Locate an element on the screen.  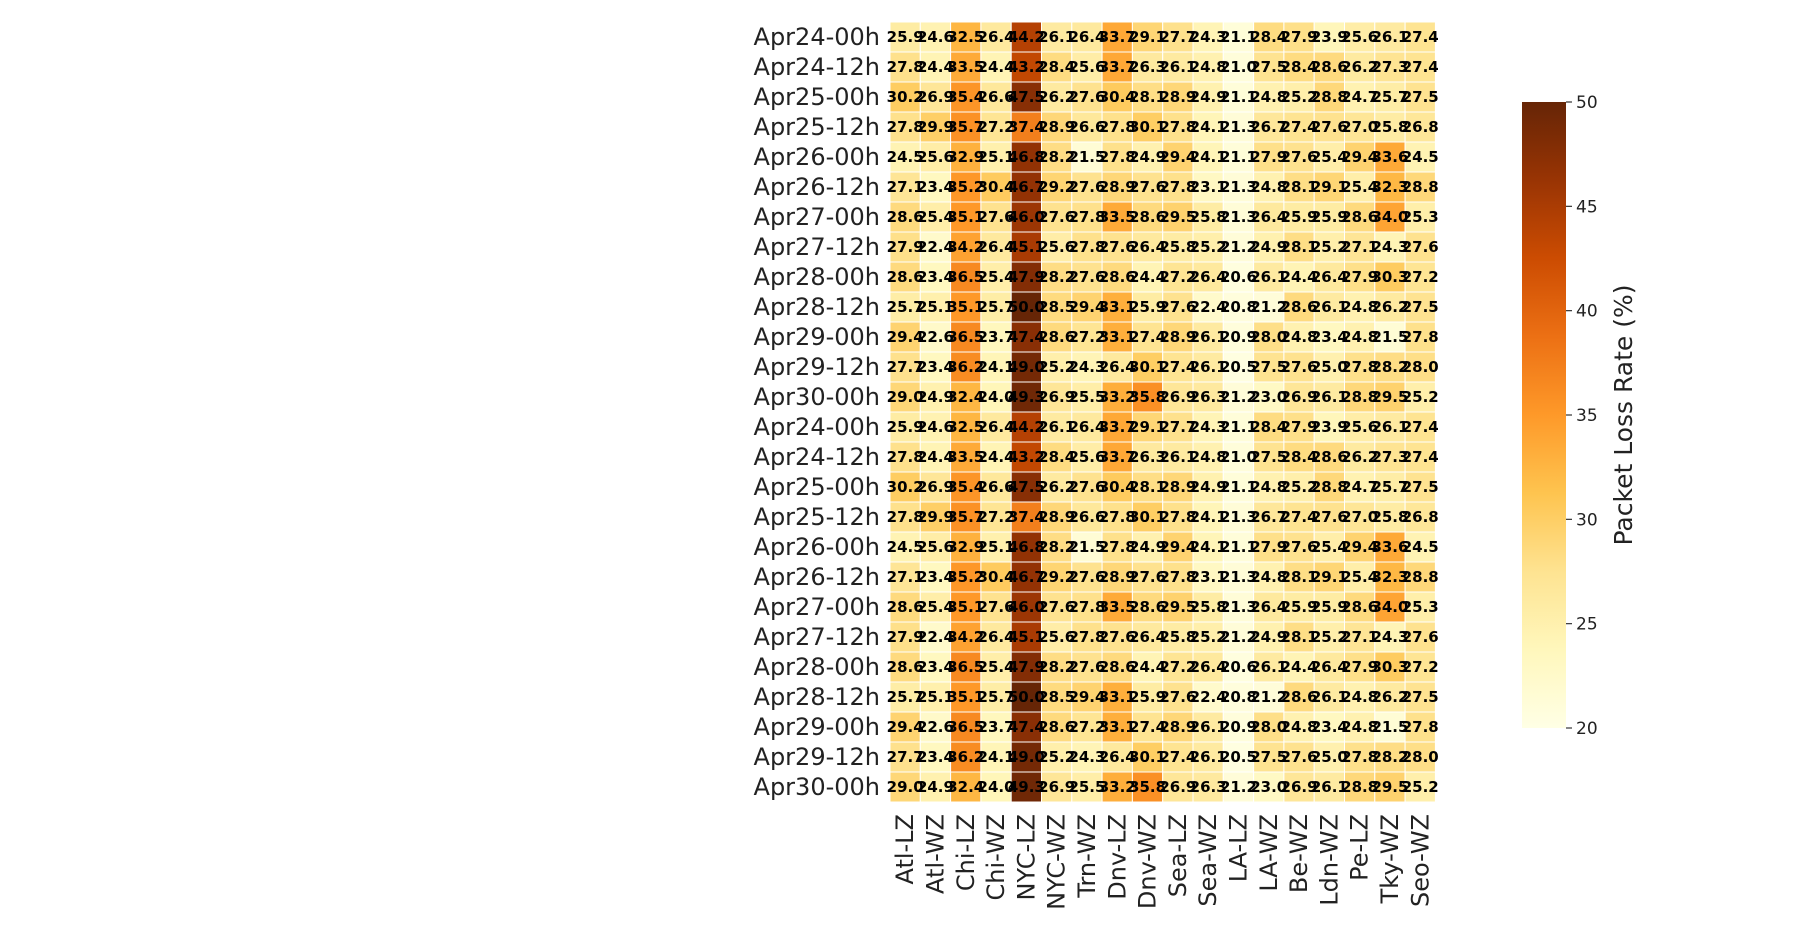
cell-value-label: 20.9 is located at coordinates (1238, 727).